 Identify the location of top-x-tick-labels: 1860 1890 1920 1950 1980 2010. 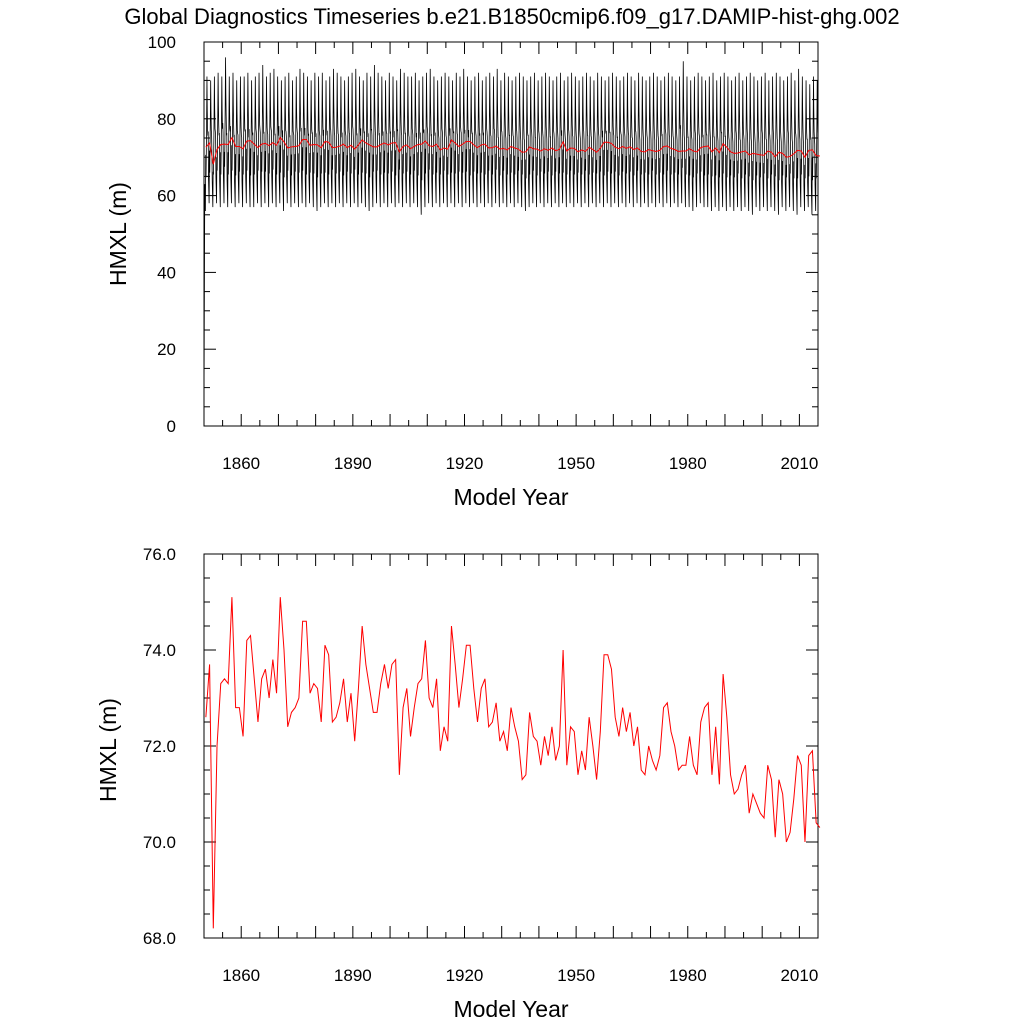
(520, 463).